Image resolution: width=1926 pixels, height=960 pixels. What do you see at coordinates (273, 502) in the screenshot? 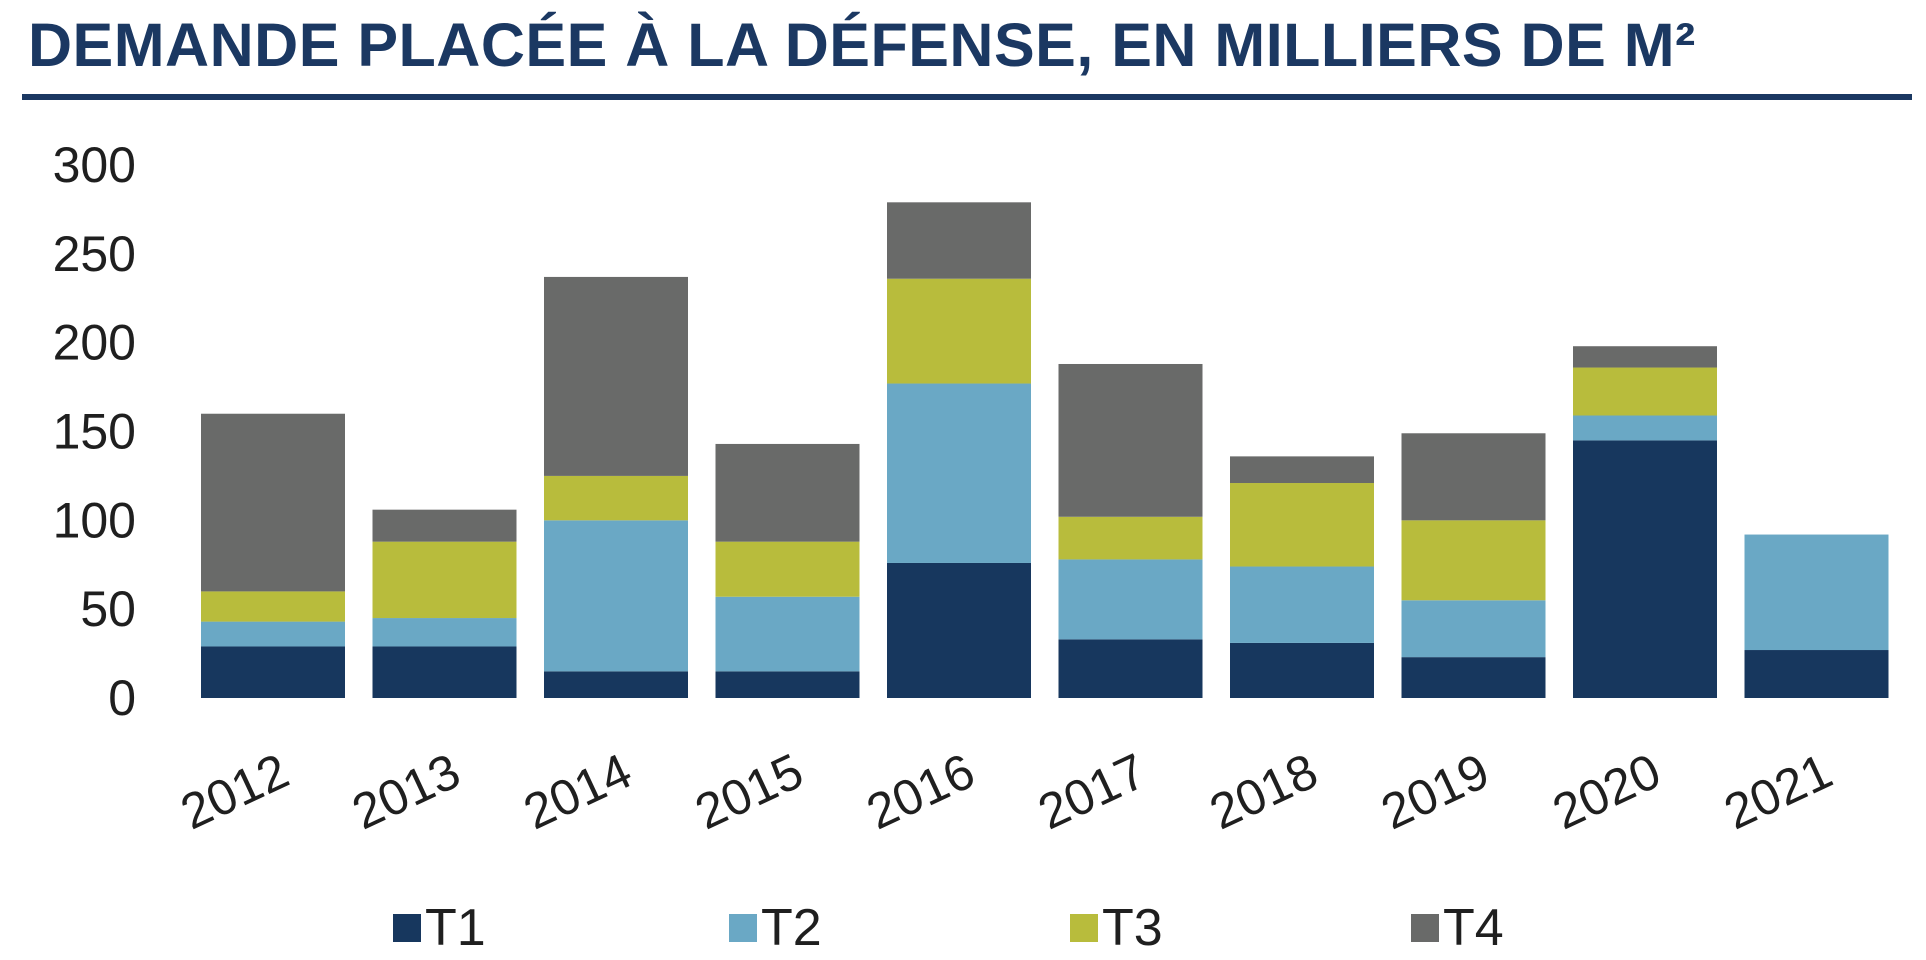
I see `bar-segment-t4-2012` at bounding box center [273, 502].